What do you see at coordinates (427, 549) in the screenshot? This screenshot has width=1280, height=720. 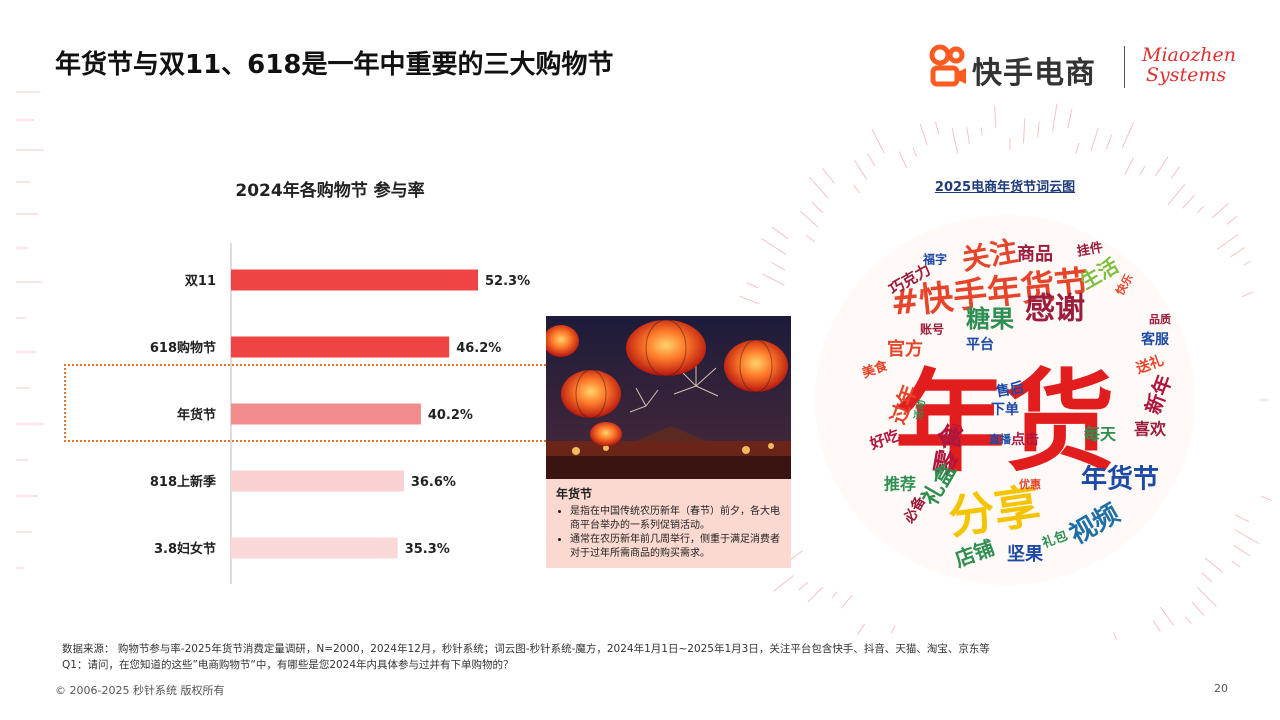 I see `value-label: 35.3%` at bounding box center [427, 549].